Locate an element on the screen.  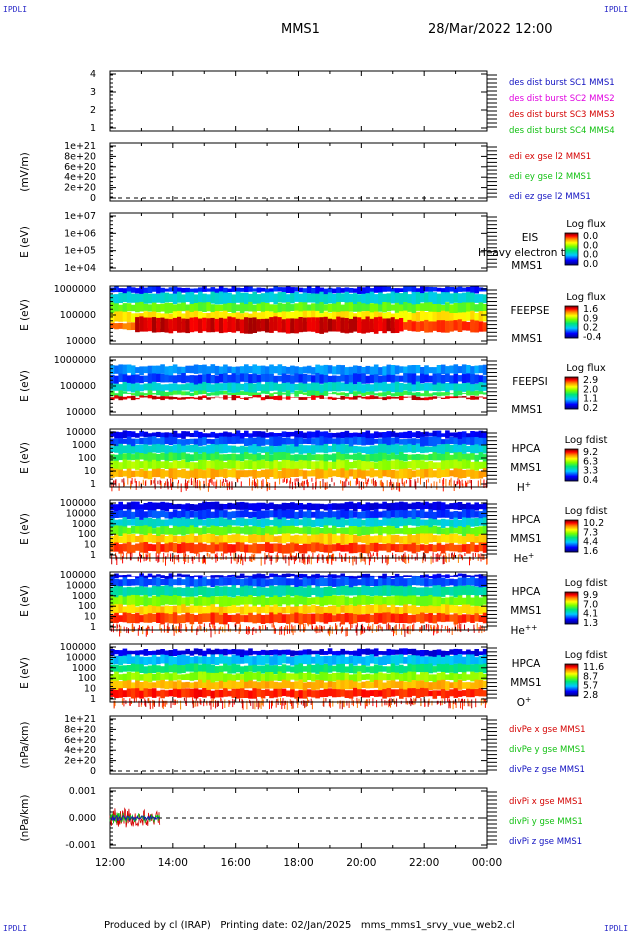
y-tick-label: 10000 is located at coordinates (81, 585).